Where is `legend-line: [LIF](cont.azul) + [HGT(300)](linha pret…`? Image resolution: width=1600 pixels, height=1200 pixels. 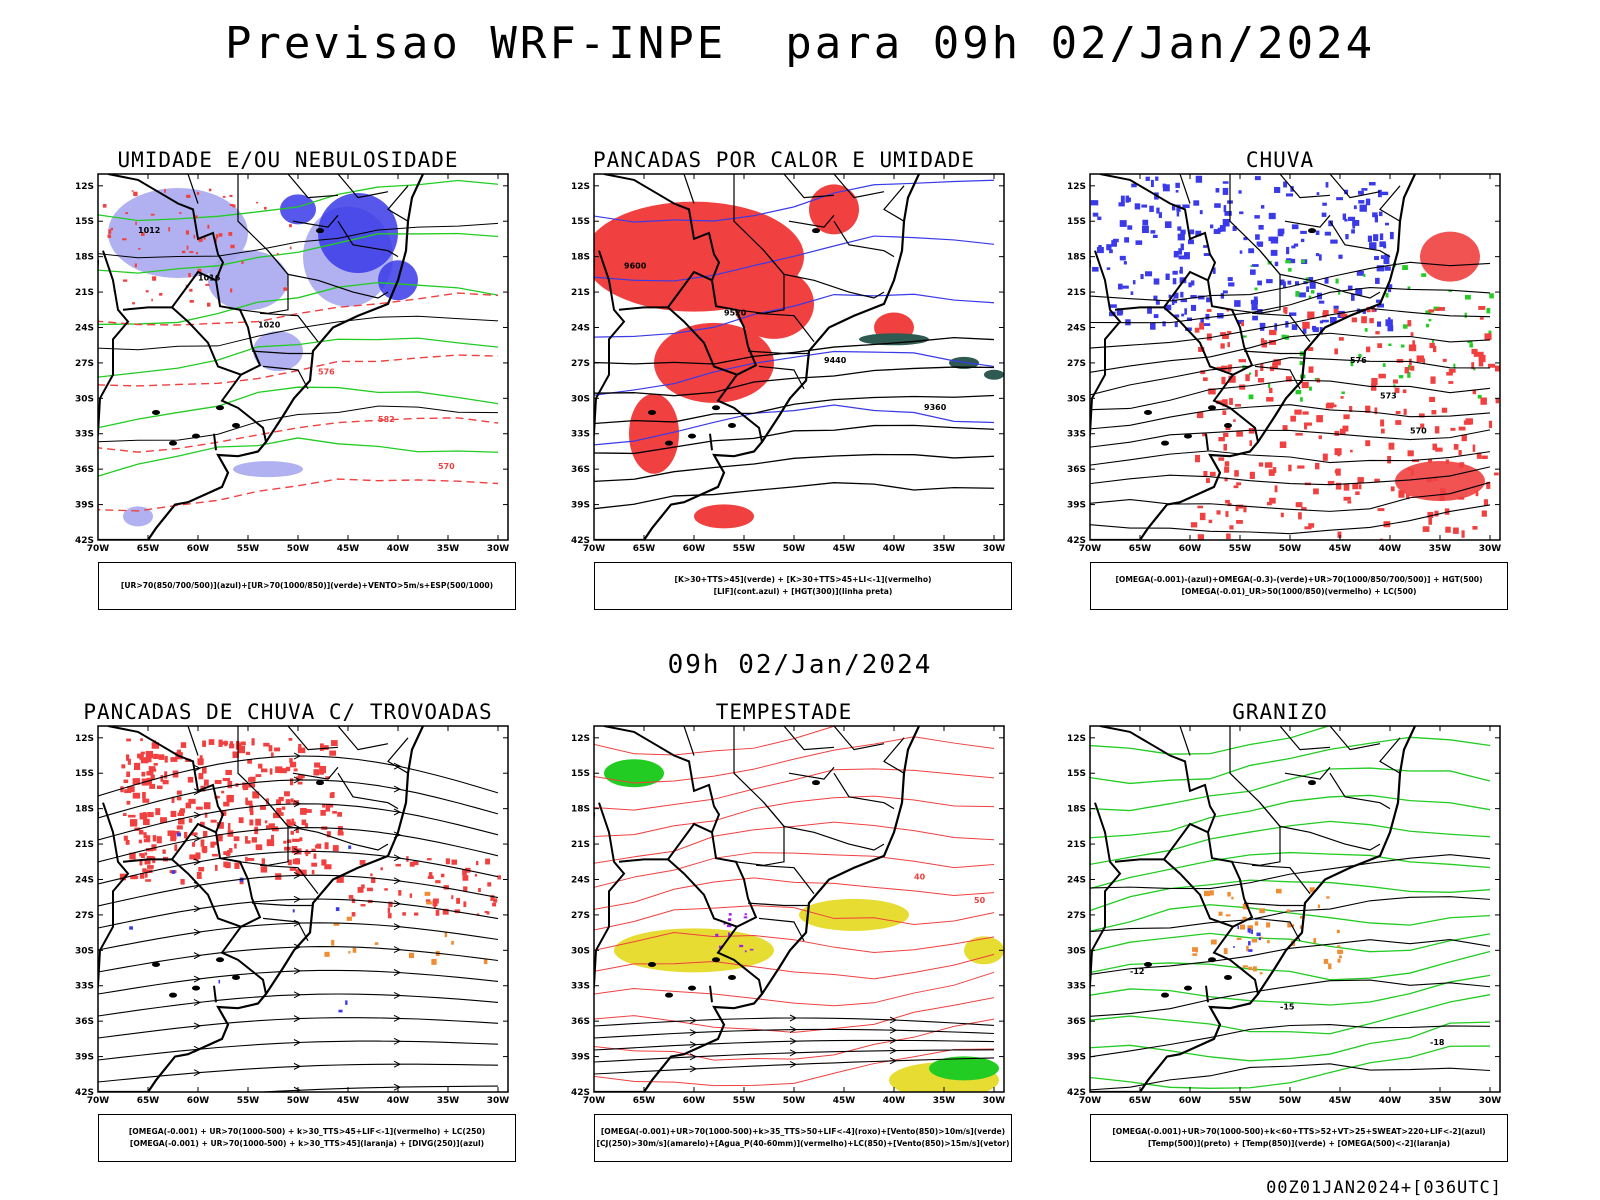
legend-line: [LIF](cont.azul) + [HGT(300)](linha pret… is located at coordinates (803, 591).